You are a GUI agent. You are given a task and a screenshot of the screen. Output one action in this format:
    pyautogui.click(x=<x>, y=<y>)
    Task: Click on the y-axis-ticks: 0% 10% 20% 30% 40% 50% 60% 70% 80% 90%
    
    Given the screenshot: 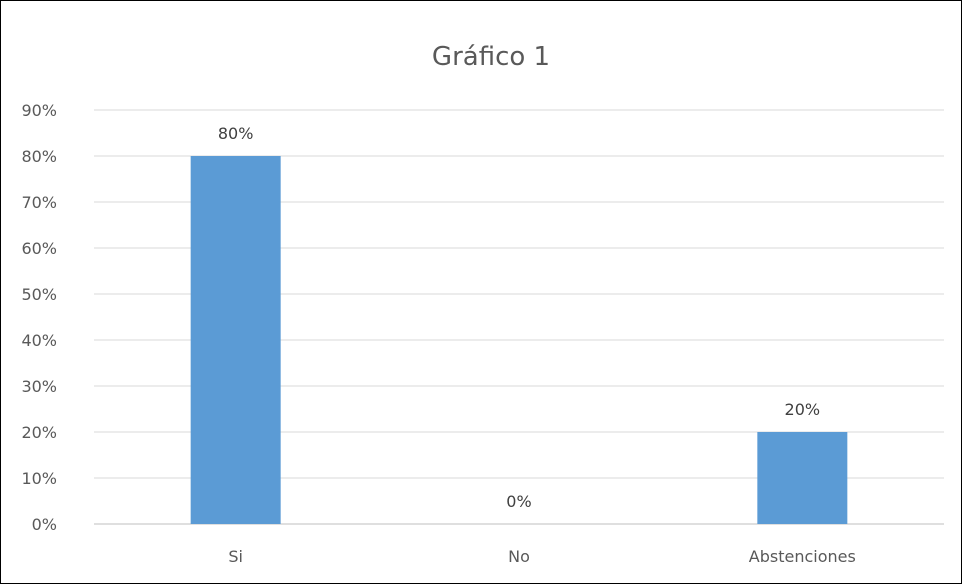 What is the action you would take?
    pyautogui.click(x=39, y=317)
    